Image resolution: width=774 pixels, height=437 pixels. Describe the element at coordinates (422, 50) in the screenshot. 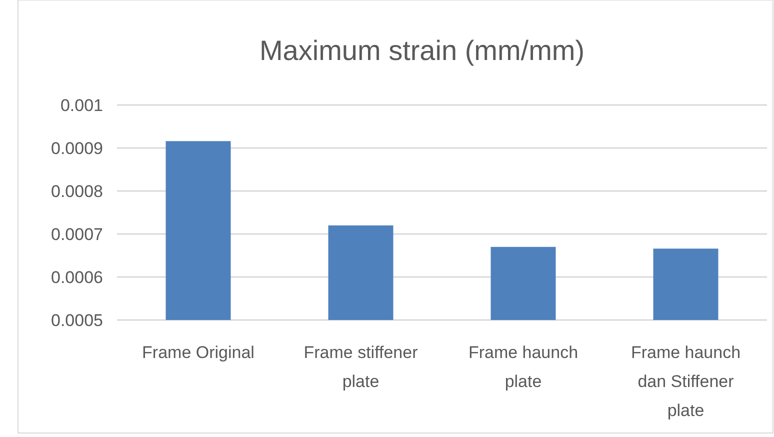

I see `chart-title: Maximum strain (mm/mm)` at that location.